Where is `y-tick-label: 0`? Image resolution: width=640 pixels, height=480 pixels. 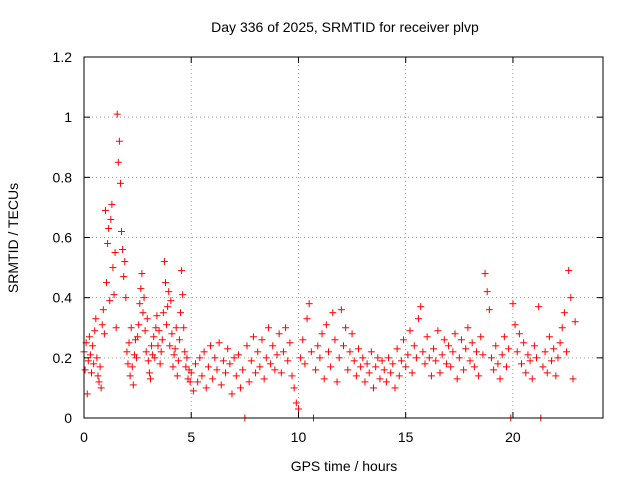
y-tick-label: 0 is located at coordinates (68, 418).